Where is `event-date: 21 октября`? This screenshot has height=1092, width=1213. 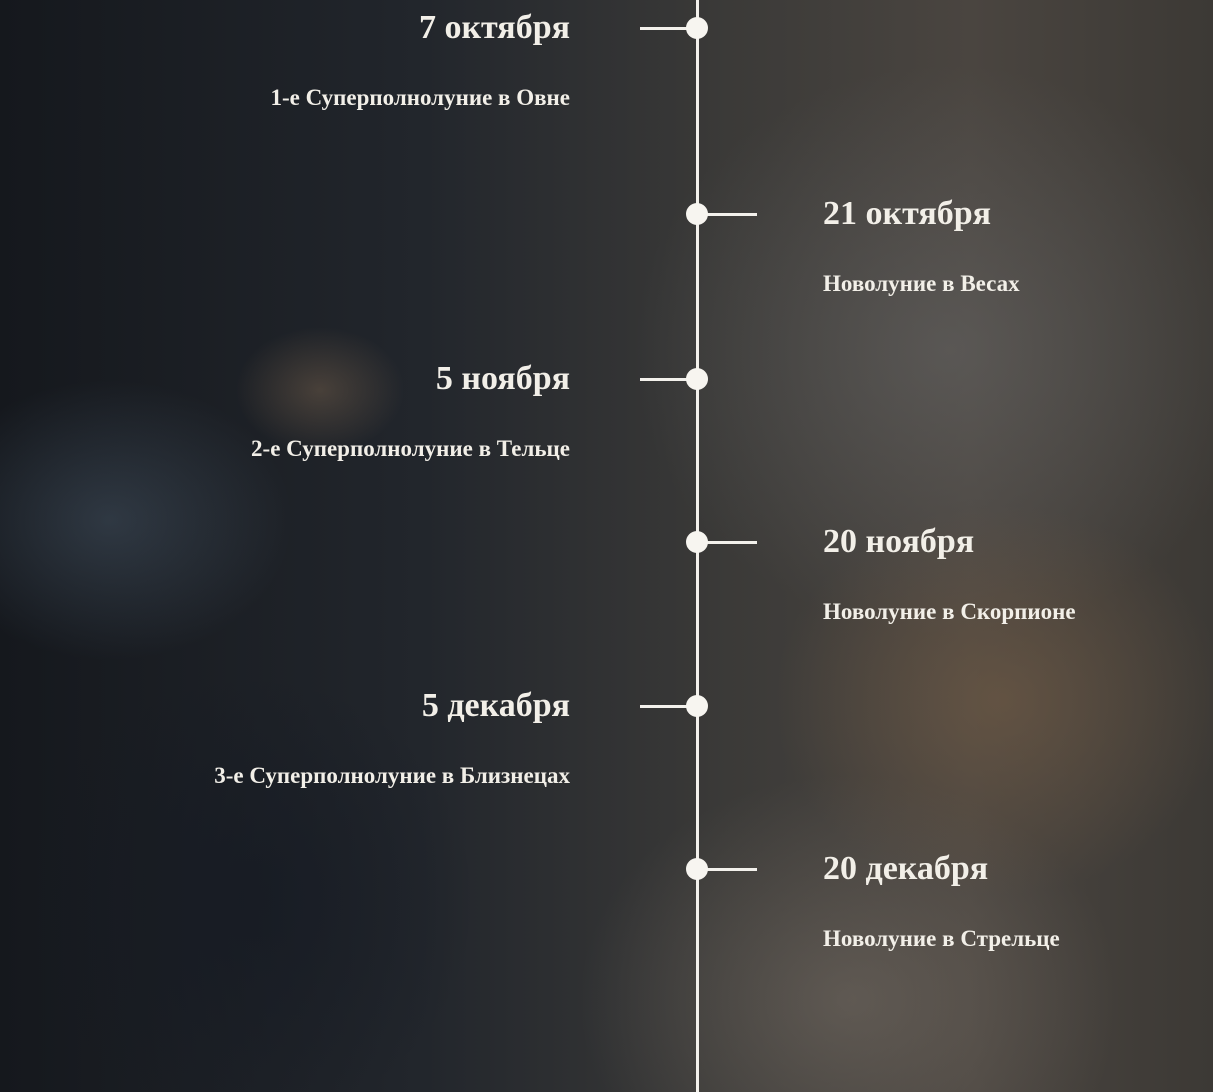 event-date: 21 октября is located at coordinates (907, 213).